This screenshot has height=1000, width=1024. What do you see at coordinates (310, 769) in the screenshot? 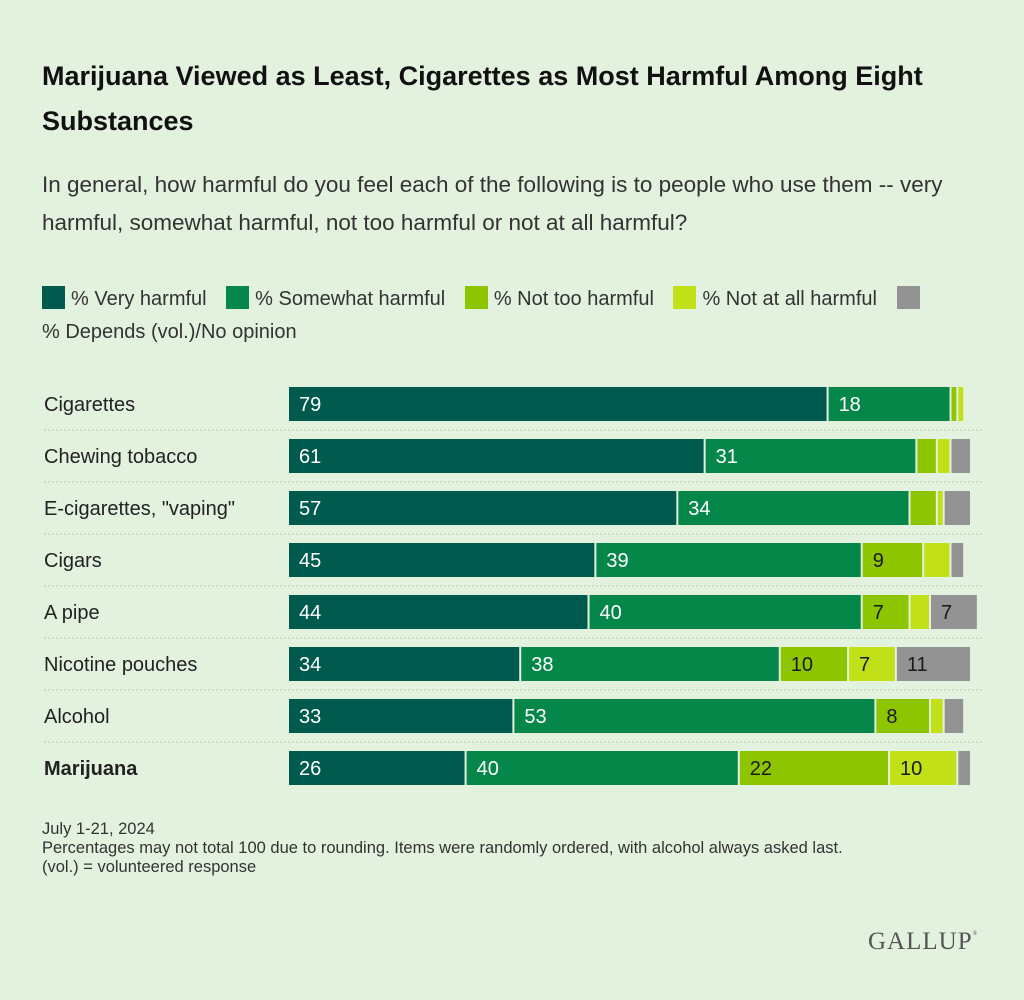
I see `data-label: 26` at bounding box center [310, 769].